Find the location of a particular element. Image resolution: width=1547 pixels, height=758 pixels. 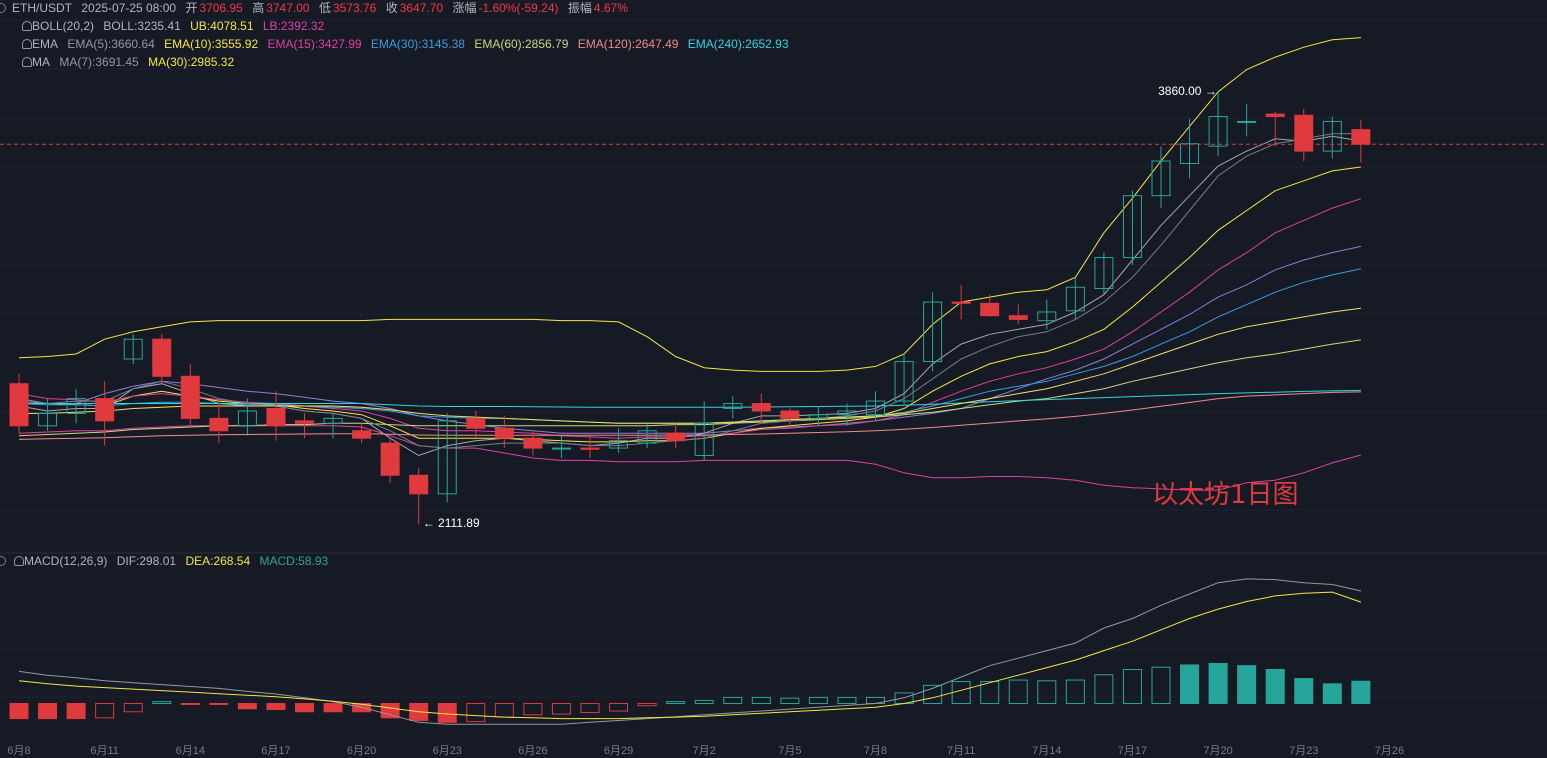

x-tick-label: 6月26 is located at coordinates (533, 751).